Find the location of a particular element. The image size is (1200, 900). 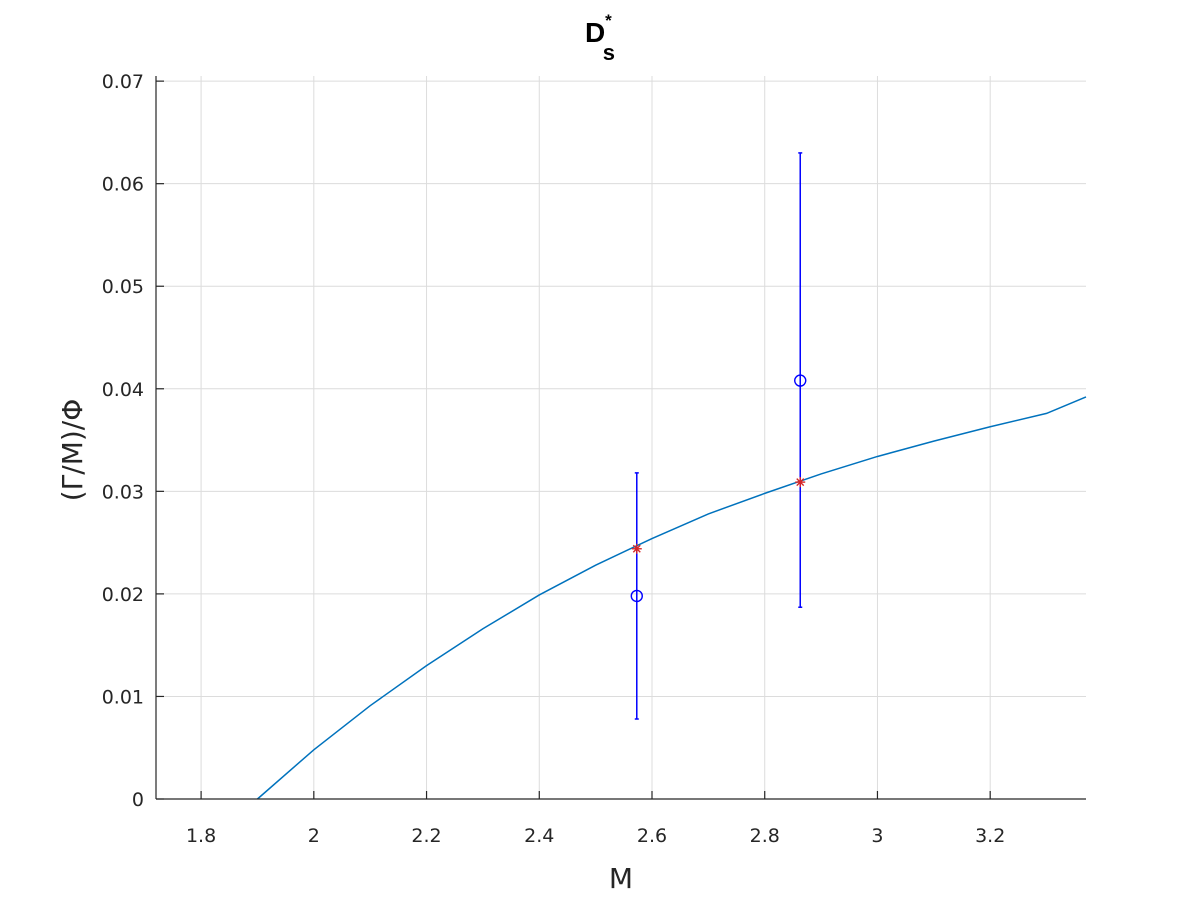

x-tick-label: 2.6 is located at coordinates (652, 836).